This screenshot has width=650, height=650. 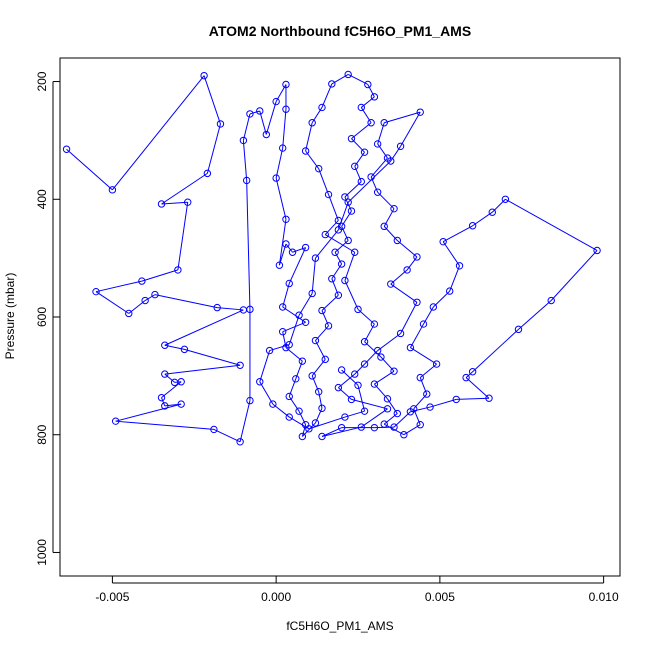 What do you see at coordinates (42, 434) in the screenshot?
I see `y-tick-label: 800` at bounding box center [42, 434].